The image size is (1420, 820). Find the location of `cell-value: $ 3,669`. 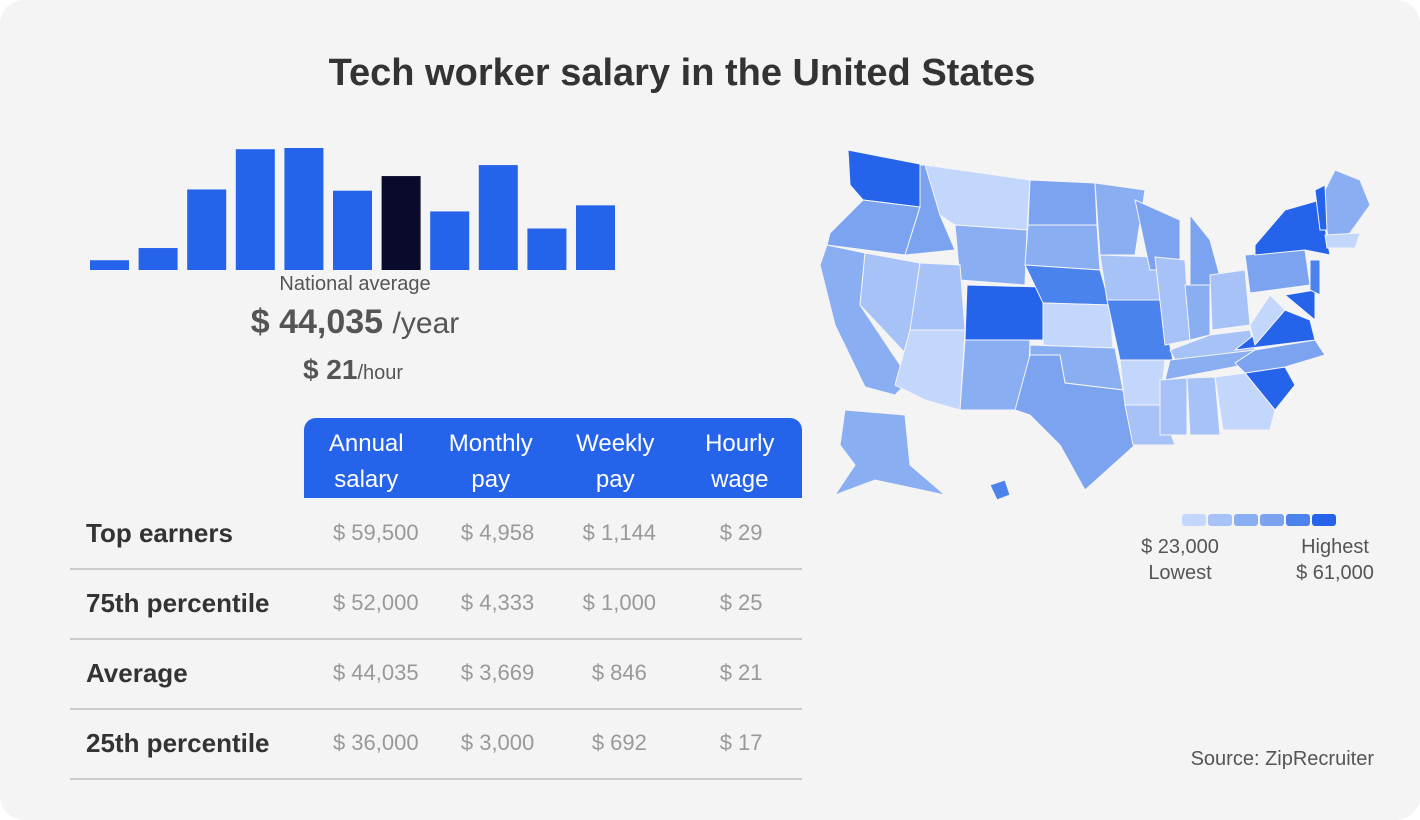

cell-value: $ 3,669 is located at coordinates (497, 672).